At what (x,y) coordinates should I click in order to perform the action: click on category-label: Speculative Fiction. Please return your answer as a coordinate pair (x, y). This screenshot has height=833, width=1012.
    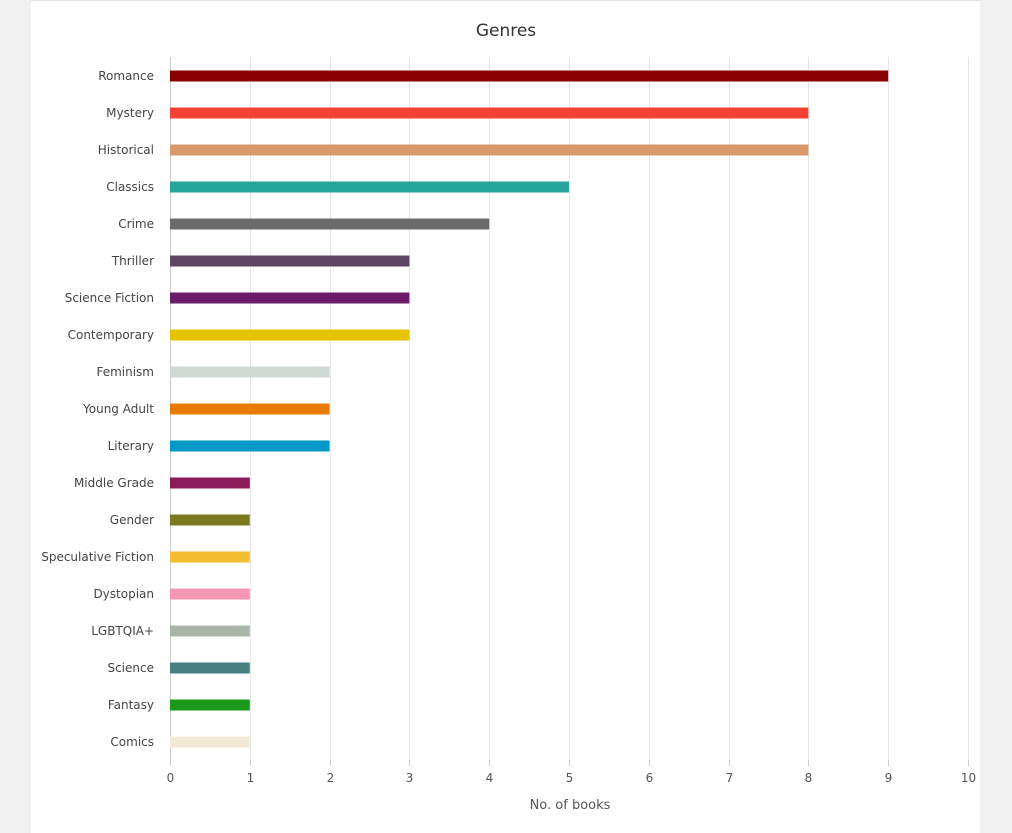
    Looking at the image, I should click on (97, 557).